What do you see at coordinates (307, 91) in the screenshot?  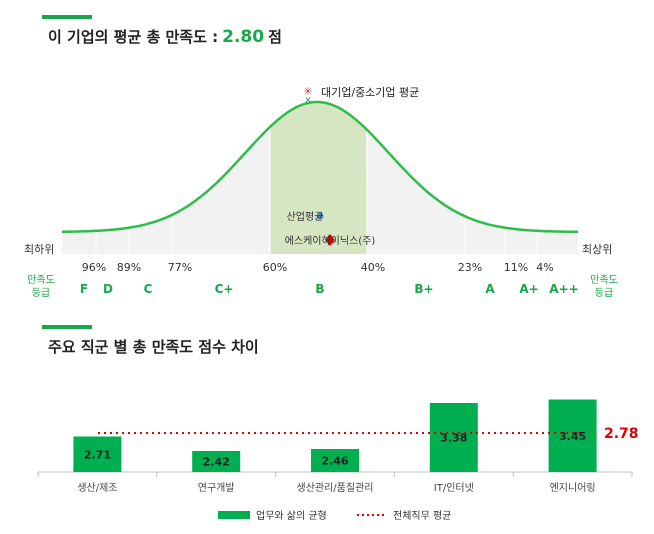 I see `large-avg-marker-icon: ✳` at bounding box center [307, 91].